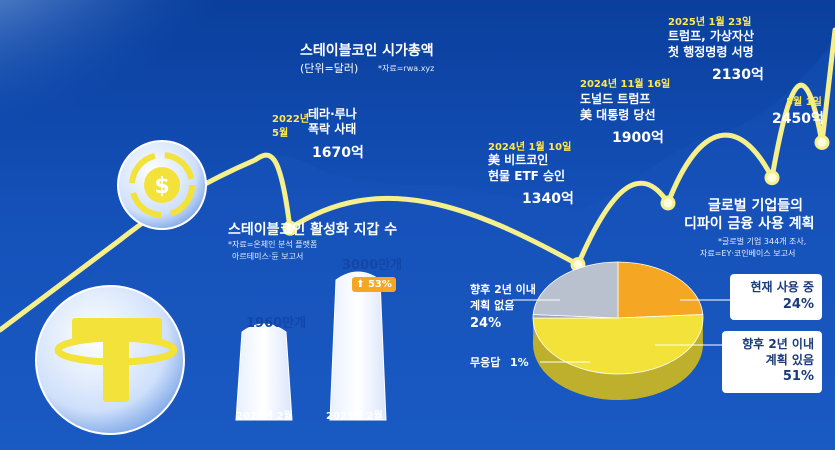  Describe the element at coordinates (379, 284) in the screenshot. I see `growth-badge-value: 53%` at that location.